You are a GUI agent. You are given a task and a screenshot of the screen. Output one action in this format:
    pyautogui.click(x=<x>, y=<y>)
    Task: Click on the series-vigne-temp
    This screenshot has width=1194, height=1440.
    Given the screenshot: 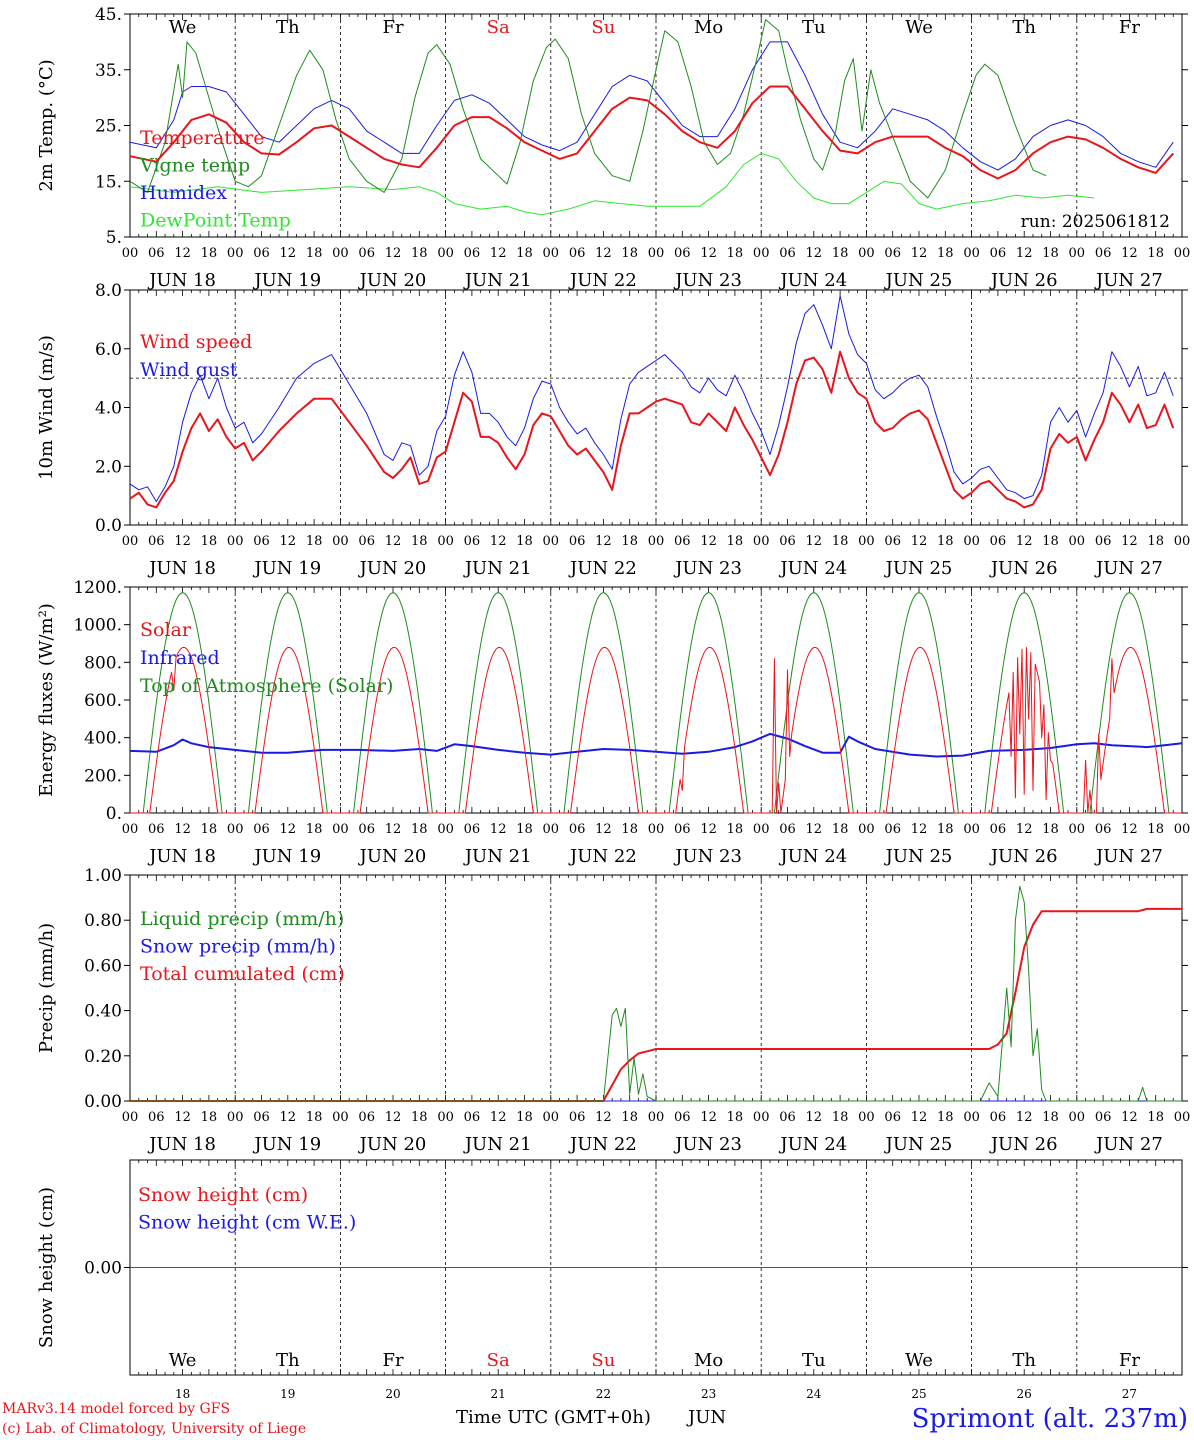 What is the action you would take?
    pyautogui.click(x=588, y=109)
    